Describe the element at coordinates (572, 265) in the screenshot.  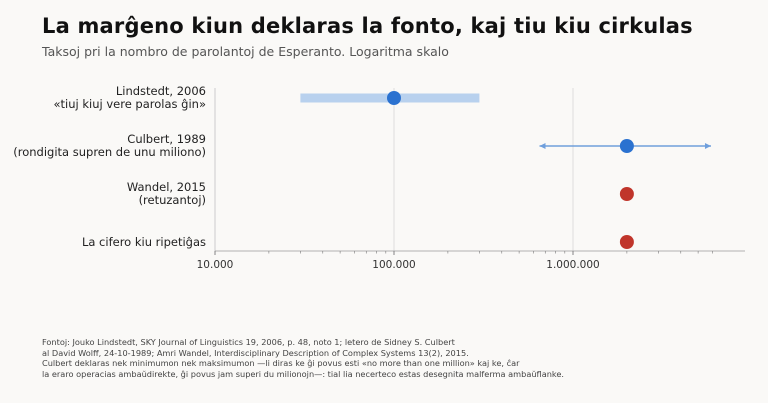
I see `x-tick-label: 1.000.000` at that location.